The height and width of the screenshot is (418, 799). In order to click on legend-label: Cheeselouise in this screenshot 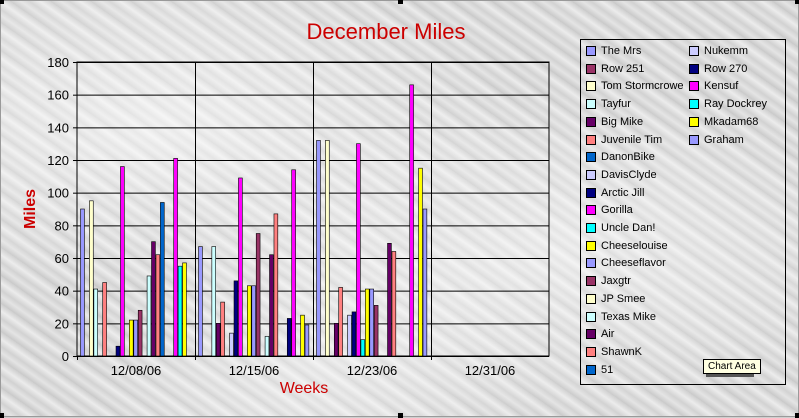, I will do `click(634, 245)`.